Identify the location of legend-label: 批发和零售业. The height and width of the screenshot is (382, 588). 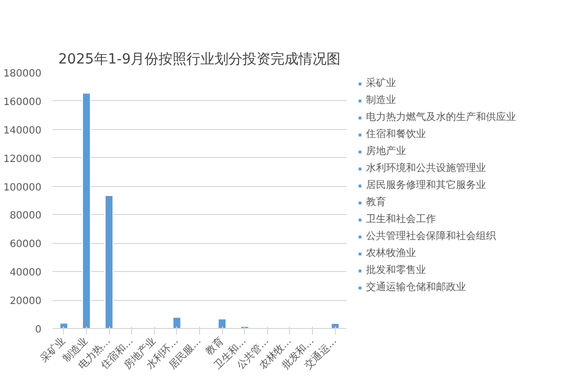
(396, 270).